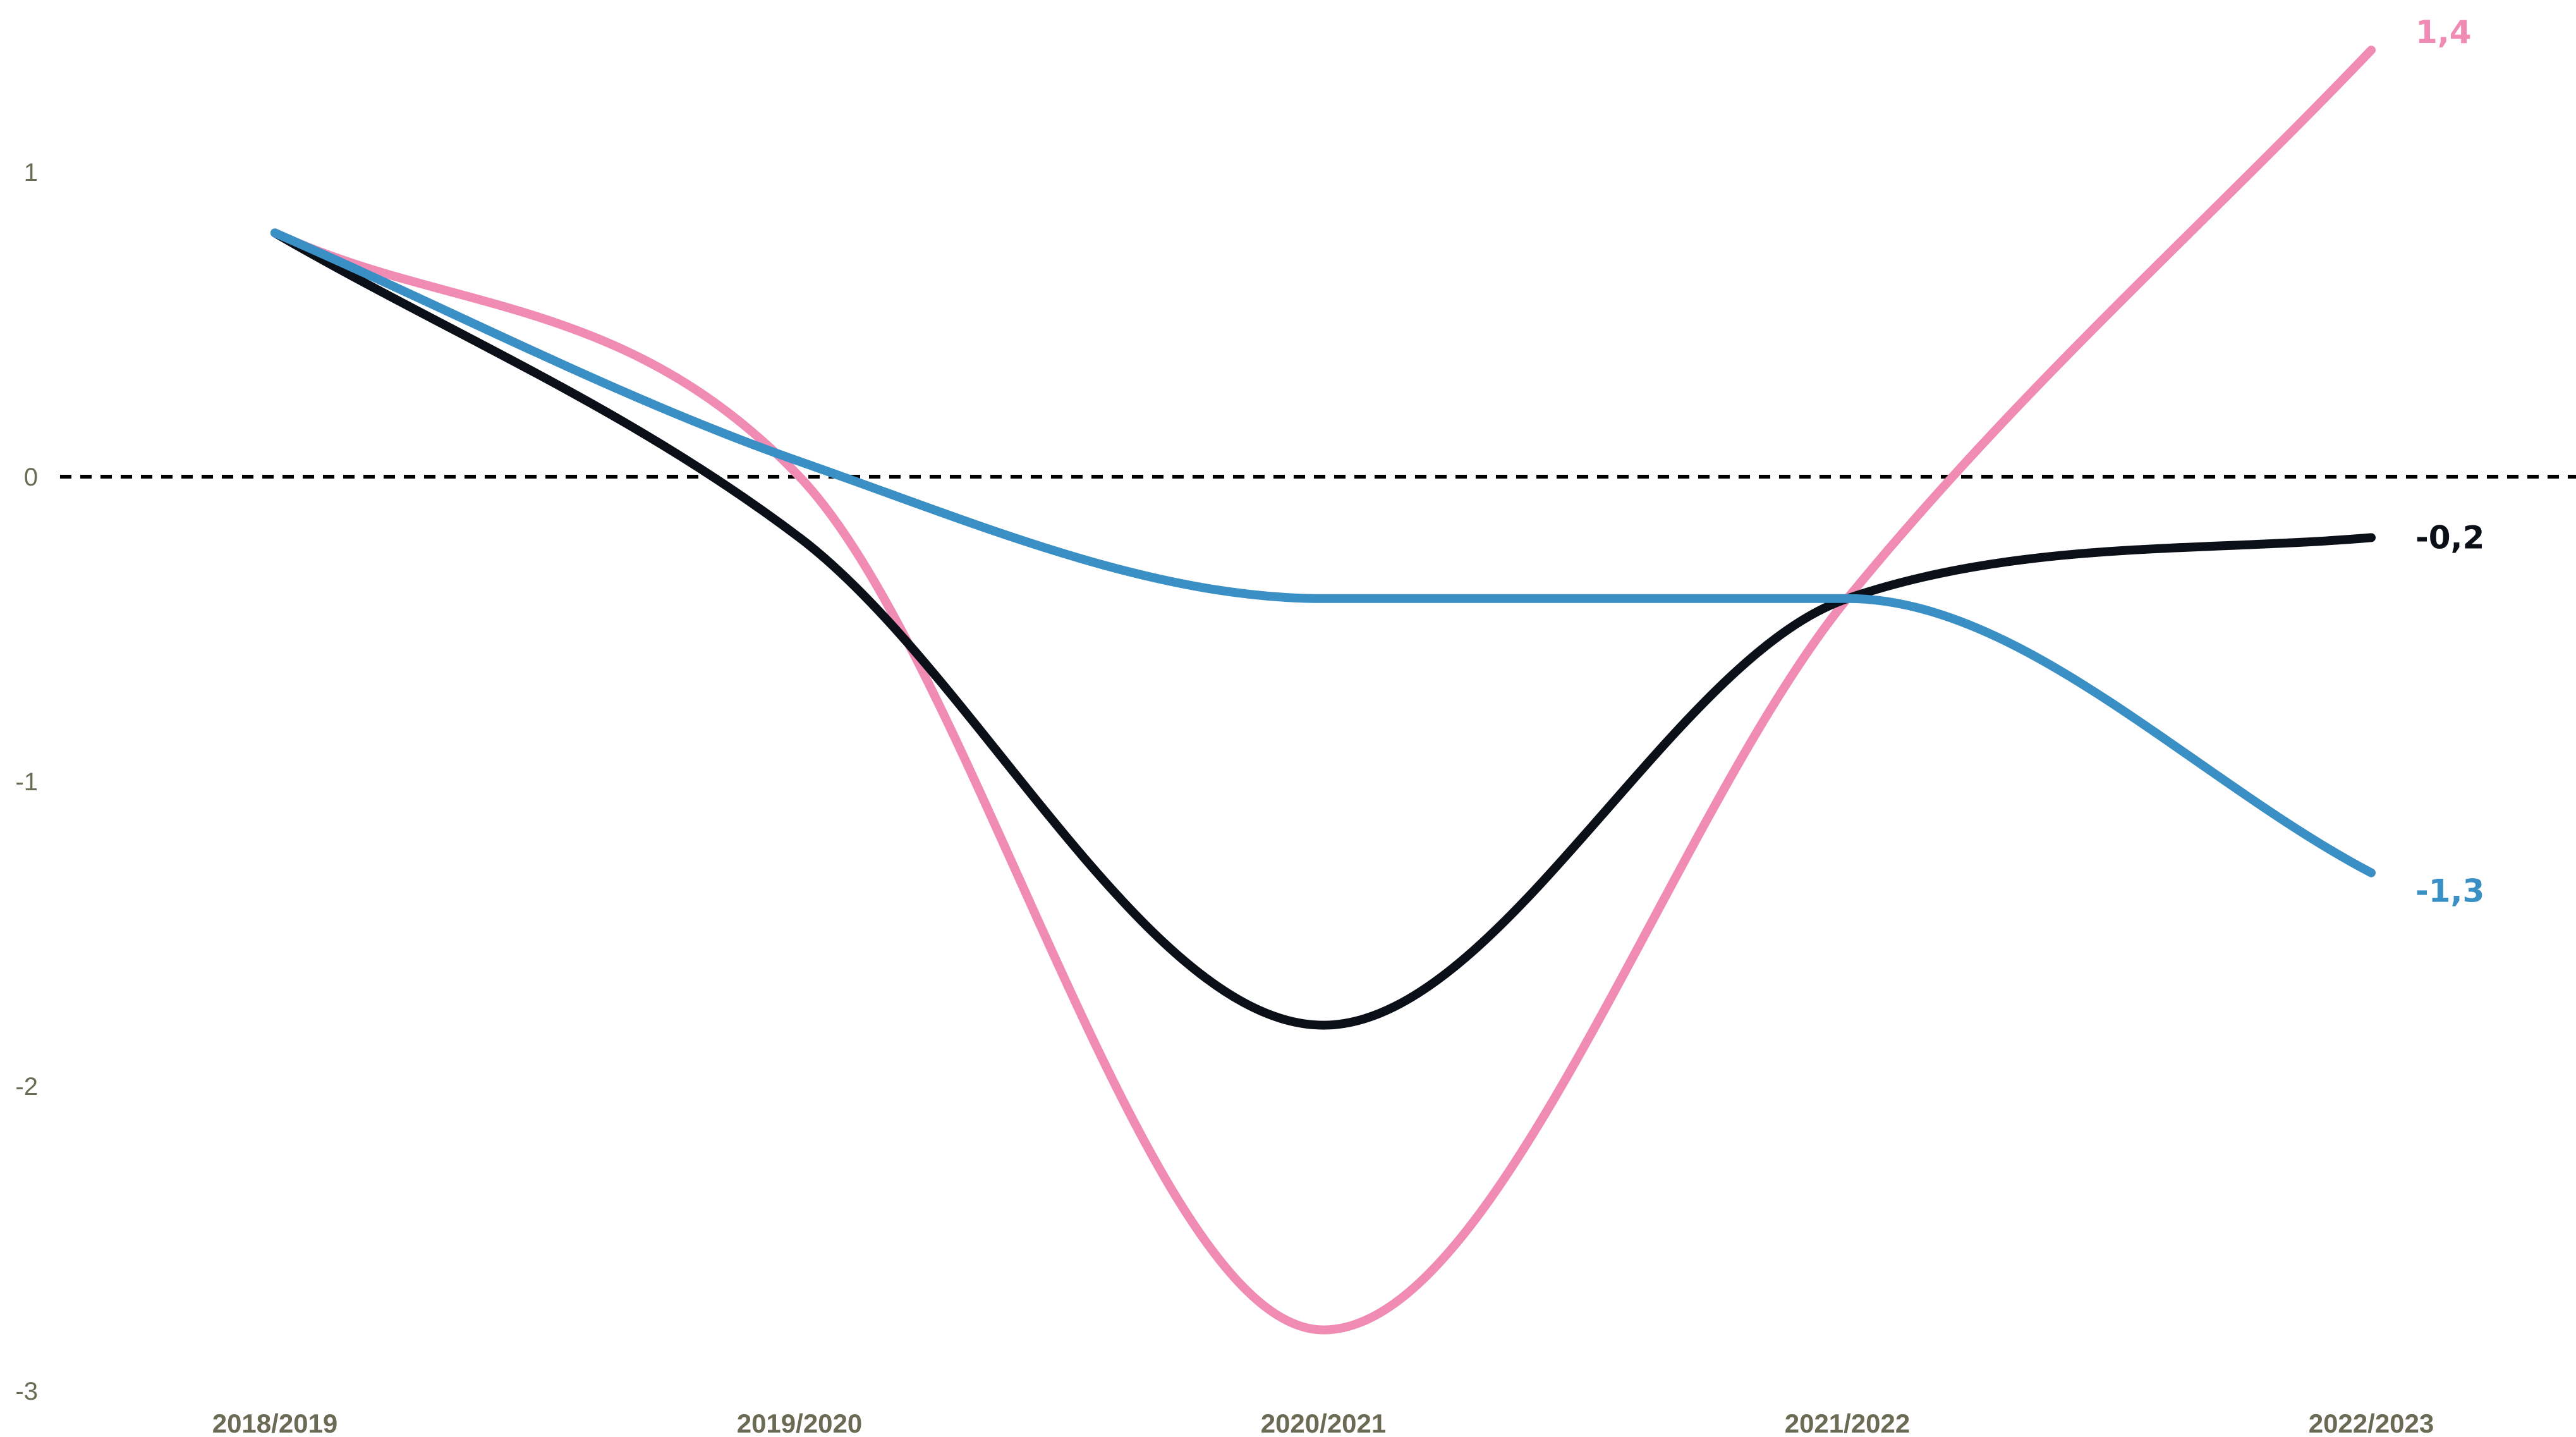 The image size is (2576, 1437). I want to click on y-tick-label: 0, so click(31, 477).